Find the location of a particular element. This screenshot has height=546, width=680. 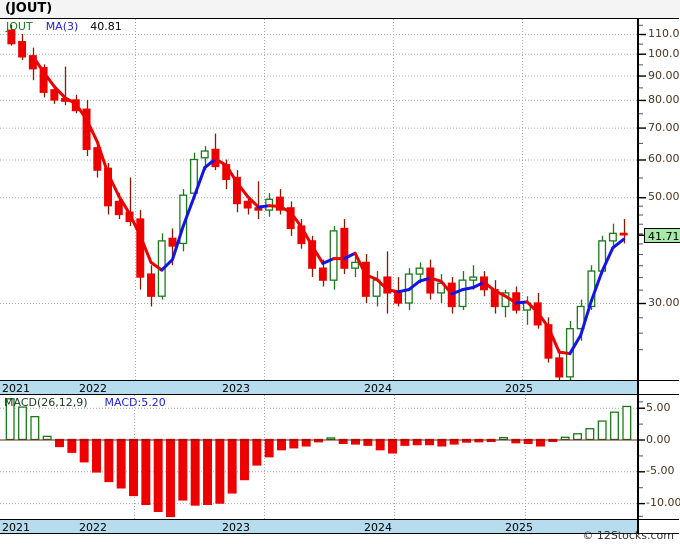

legend-symbol: JOUT is located at coordinates (19, 26).